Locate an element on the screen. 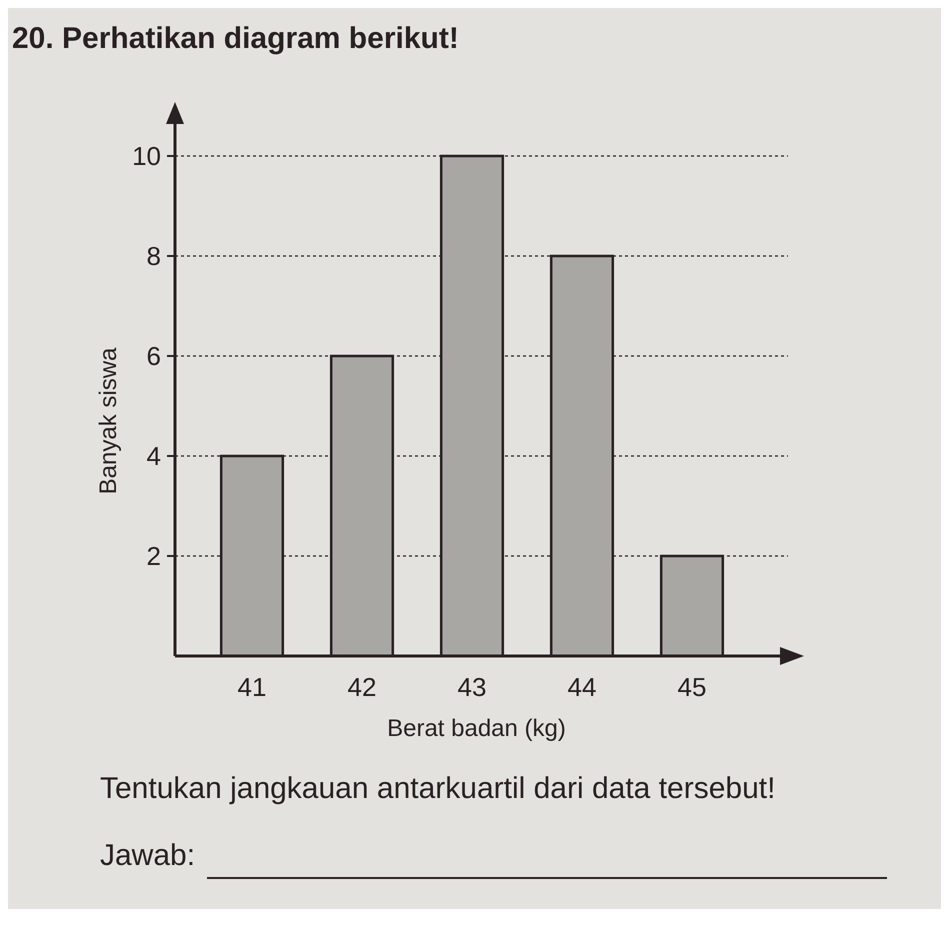  x-tick-label: 45 is located at coordinates (692, 687).